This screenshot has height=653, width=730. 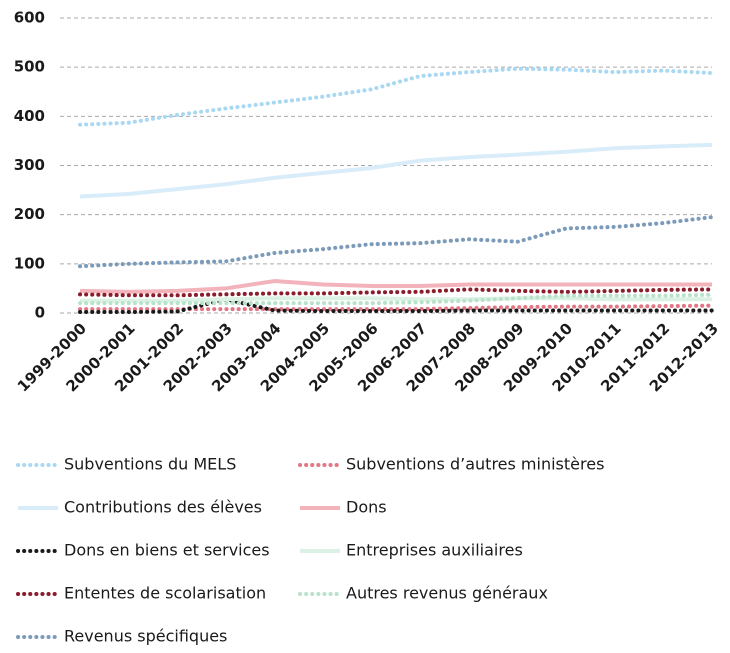 I want to click on legend-label: Subventions du MELS, so click(x=150, y=464).